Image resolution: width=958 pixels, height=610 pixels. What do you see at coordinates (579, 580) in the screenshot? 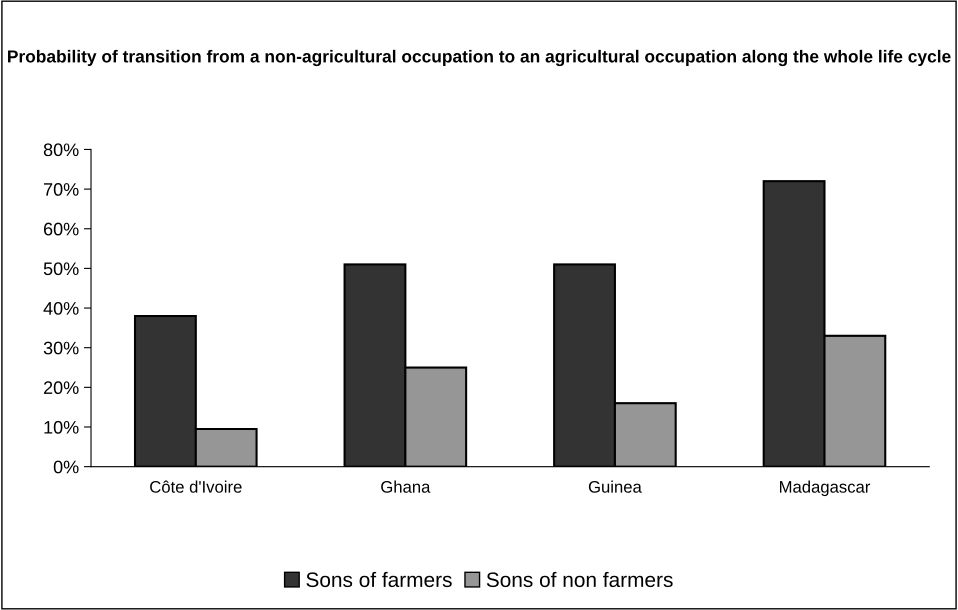
I see `legend-label: Sons of non farmers` at bounding box center [579, 580].